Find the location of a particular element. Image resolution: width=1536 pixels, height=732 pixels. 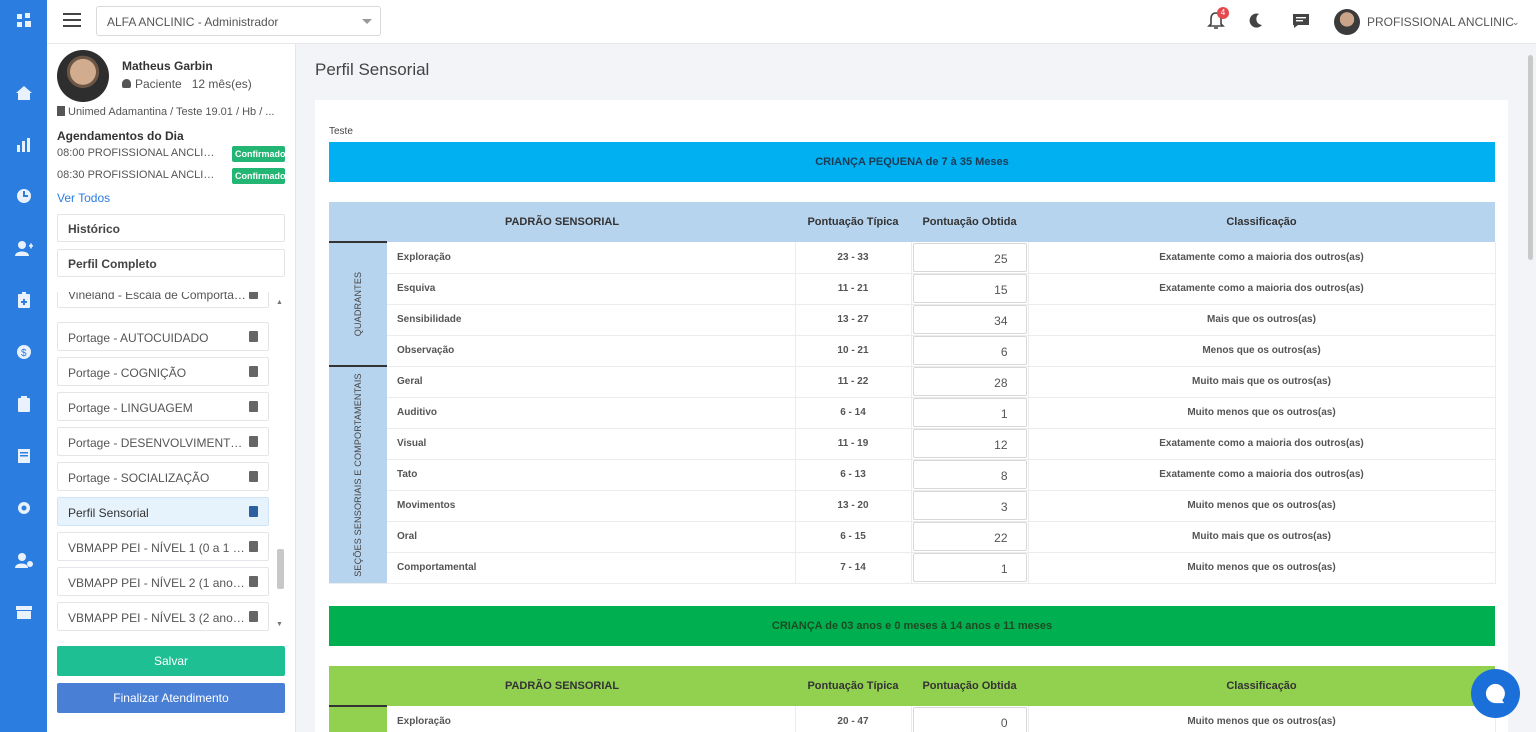

obtained-score-cell: 25 is located at coordinates (970, 258).